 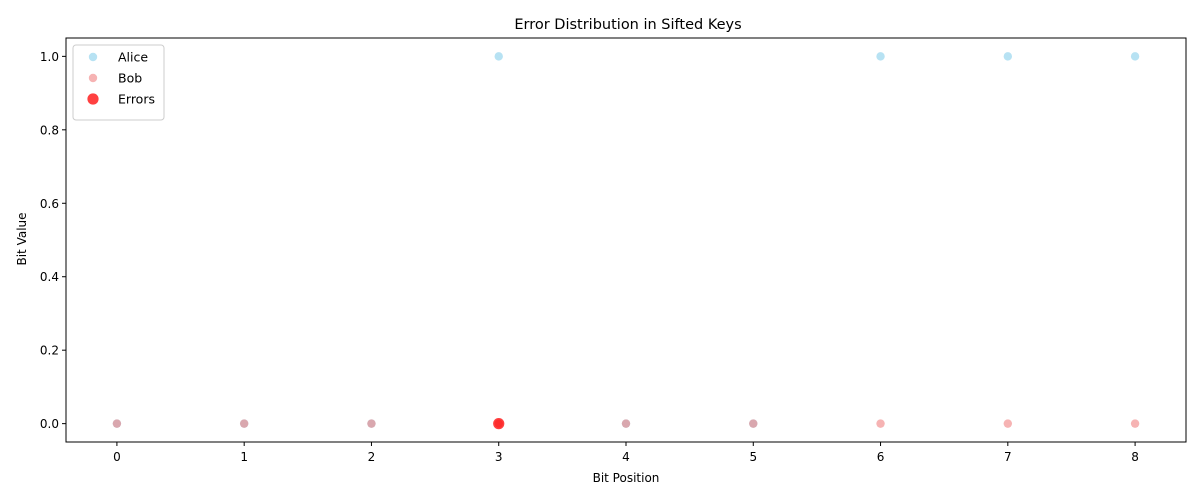 I want to click on y-tick-label: 0.8, so click(x=49, y=130).